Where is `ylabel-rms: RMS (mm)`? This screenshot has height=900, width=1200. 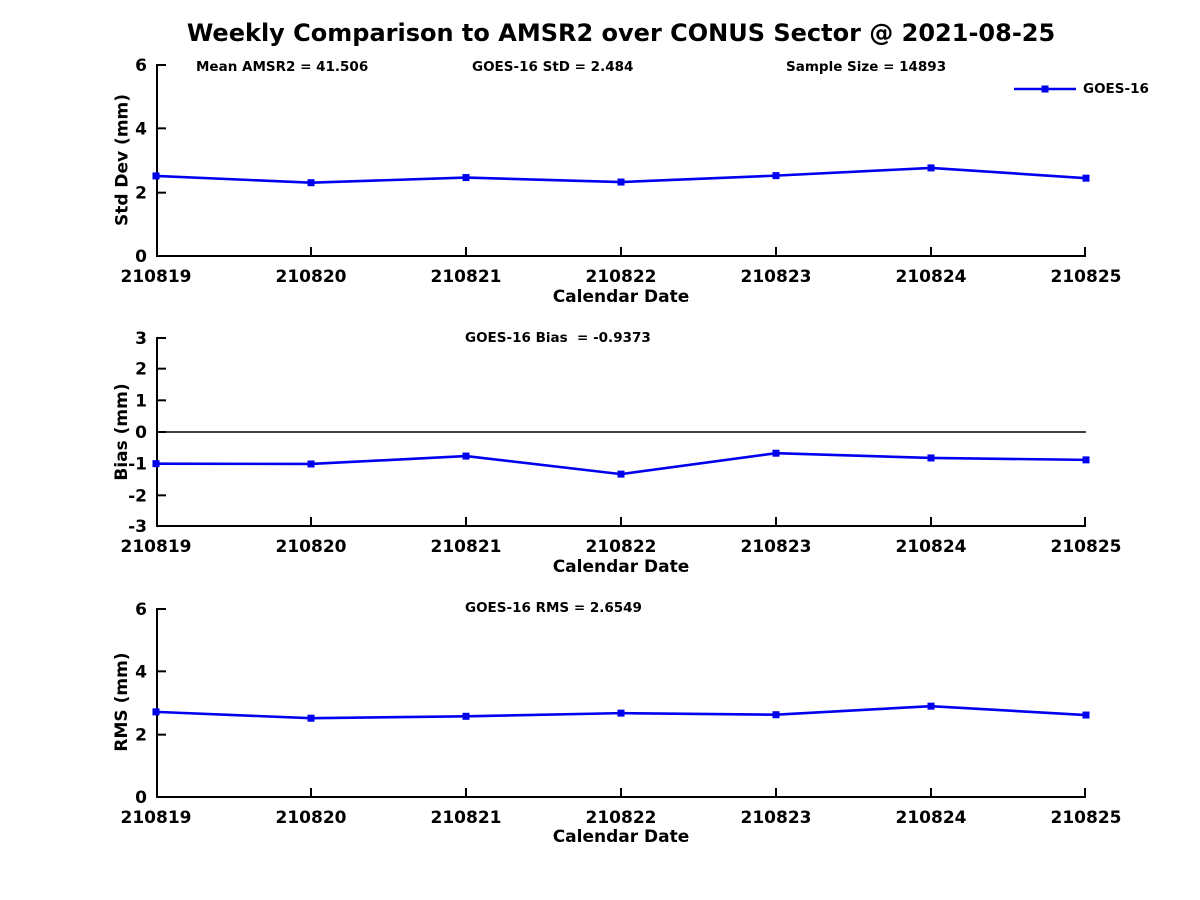
ylabel-rms: RMS (mm) is located at coordinates (122, 702).